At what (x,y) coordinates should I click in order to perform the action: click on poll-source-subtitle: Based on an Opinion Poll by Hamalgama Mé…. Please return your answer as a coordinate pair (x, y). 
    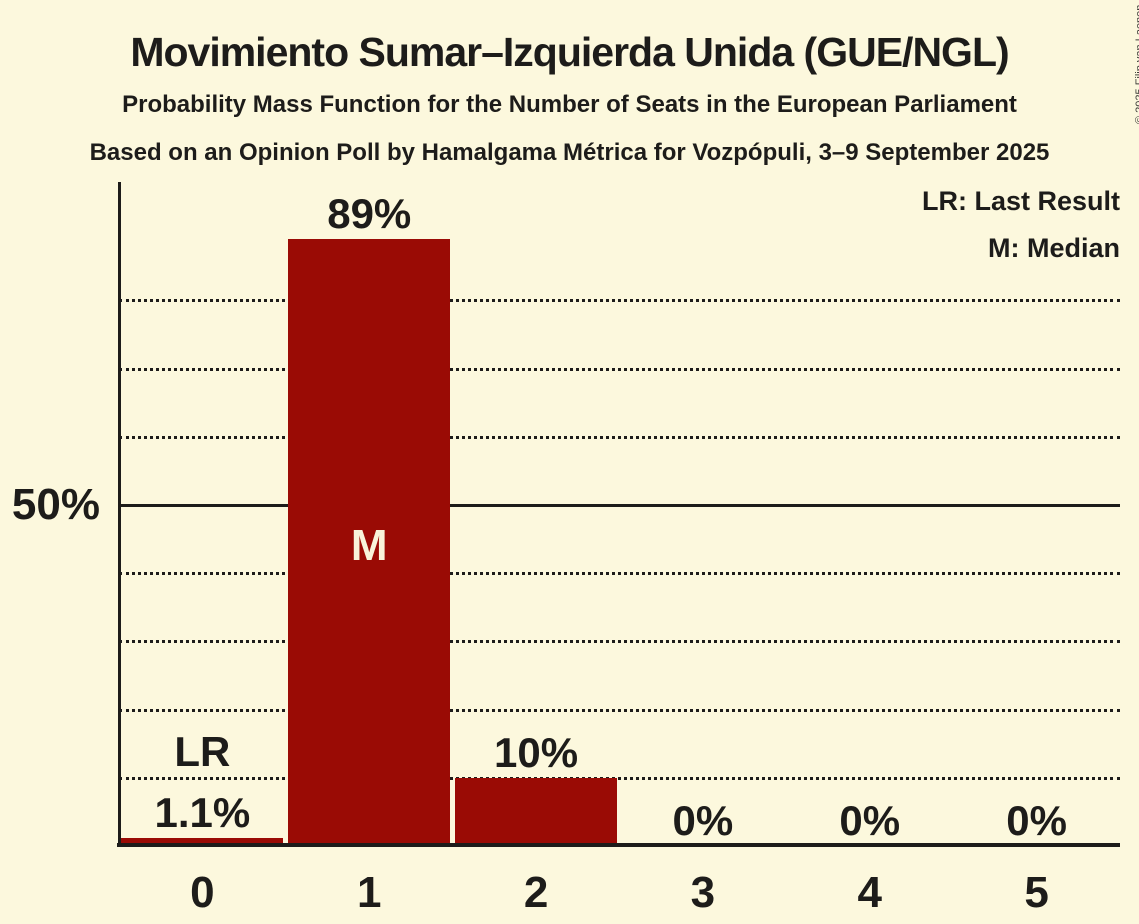
    Looking at the image, I should click on (569, 152).